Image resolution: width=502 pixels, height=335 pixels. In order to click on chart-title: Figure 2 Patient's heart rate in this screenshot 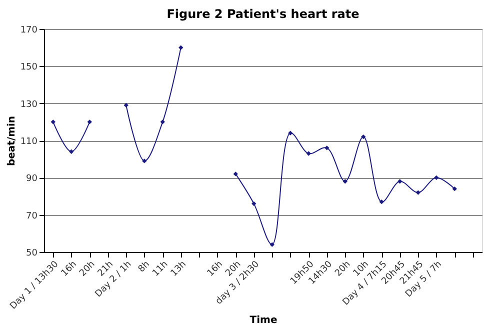, I will do `click(263, 14)`.